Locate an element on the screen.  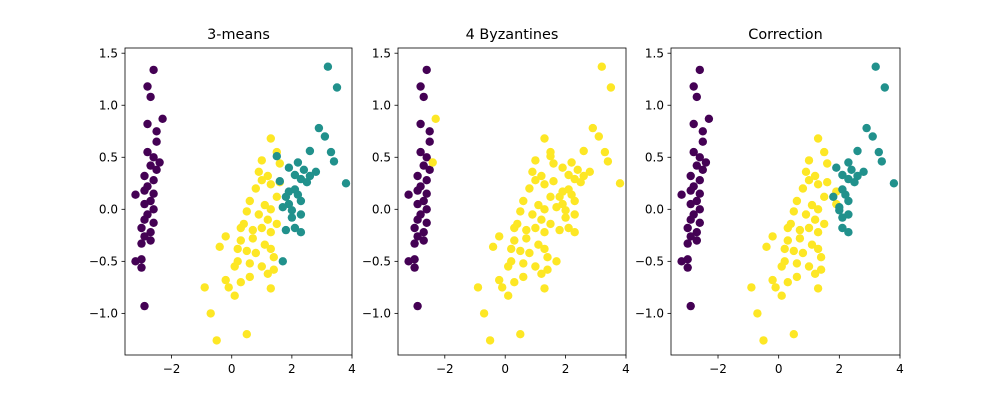
y-tick-label: −0.5 is located at coordinates (649, 262).